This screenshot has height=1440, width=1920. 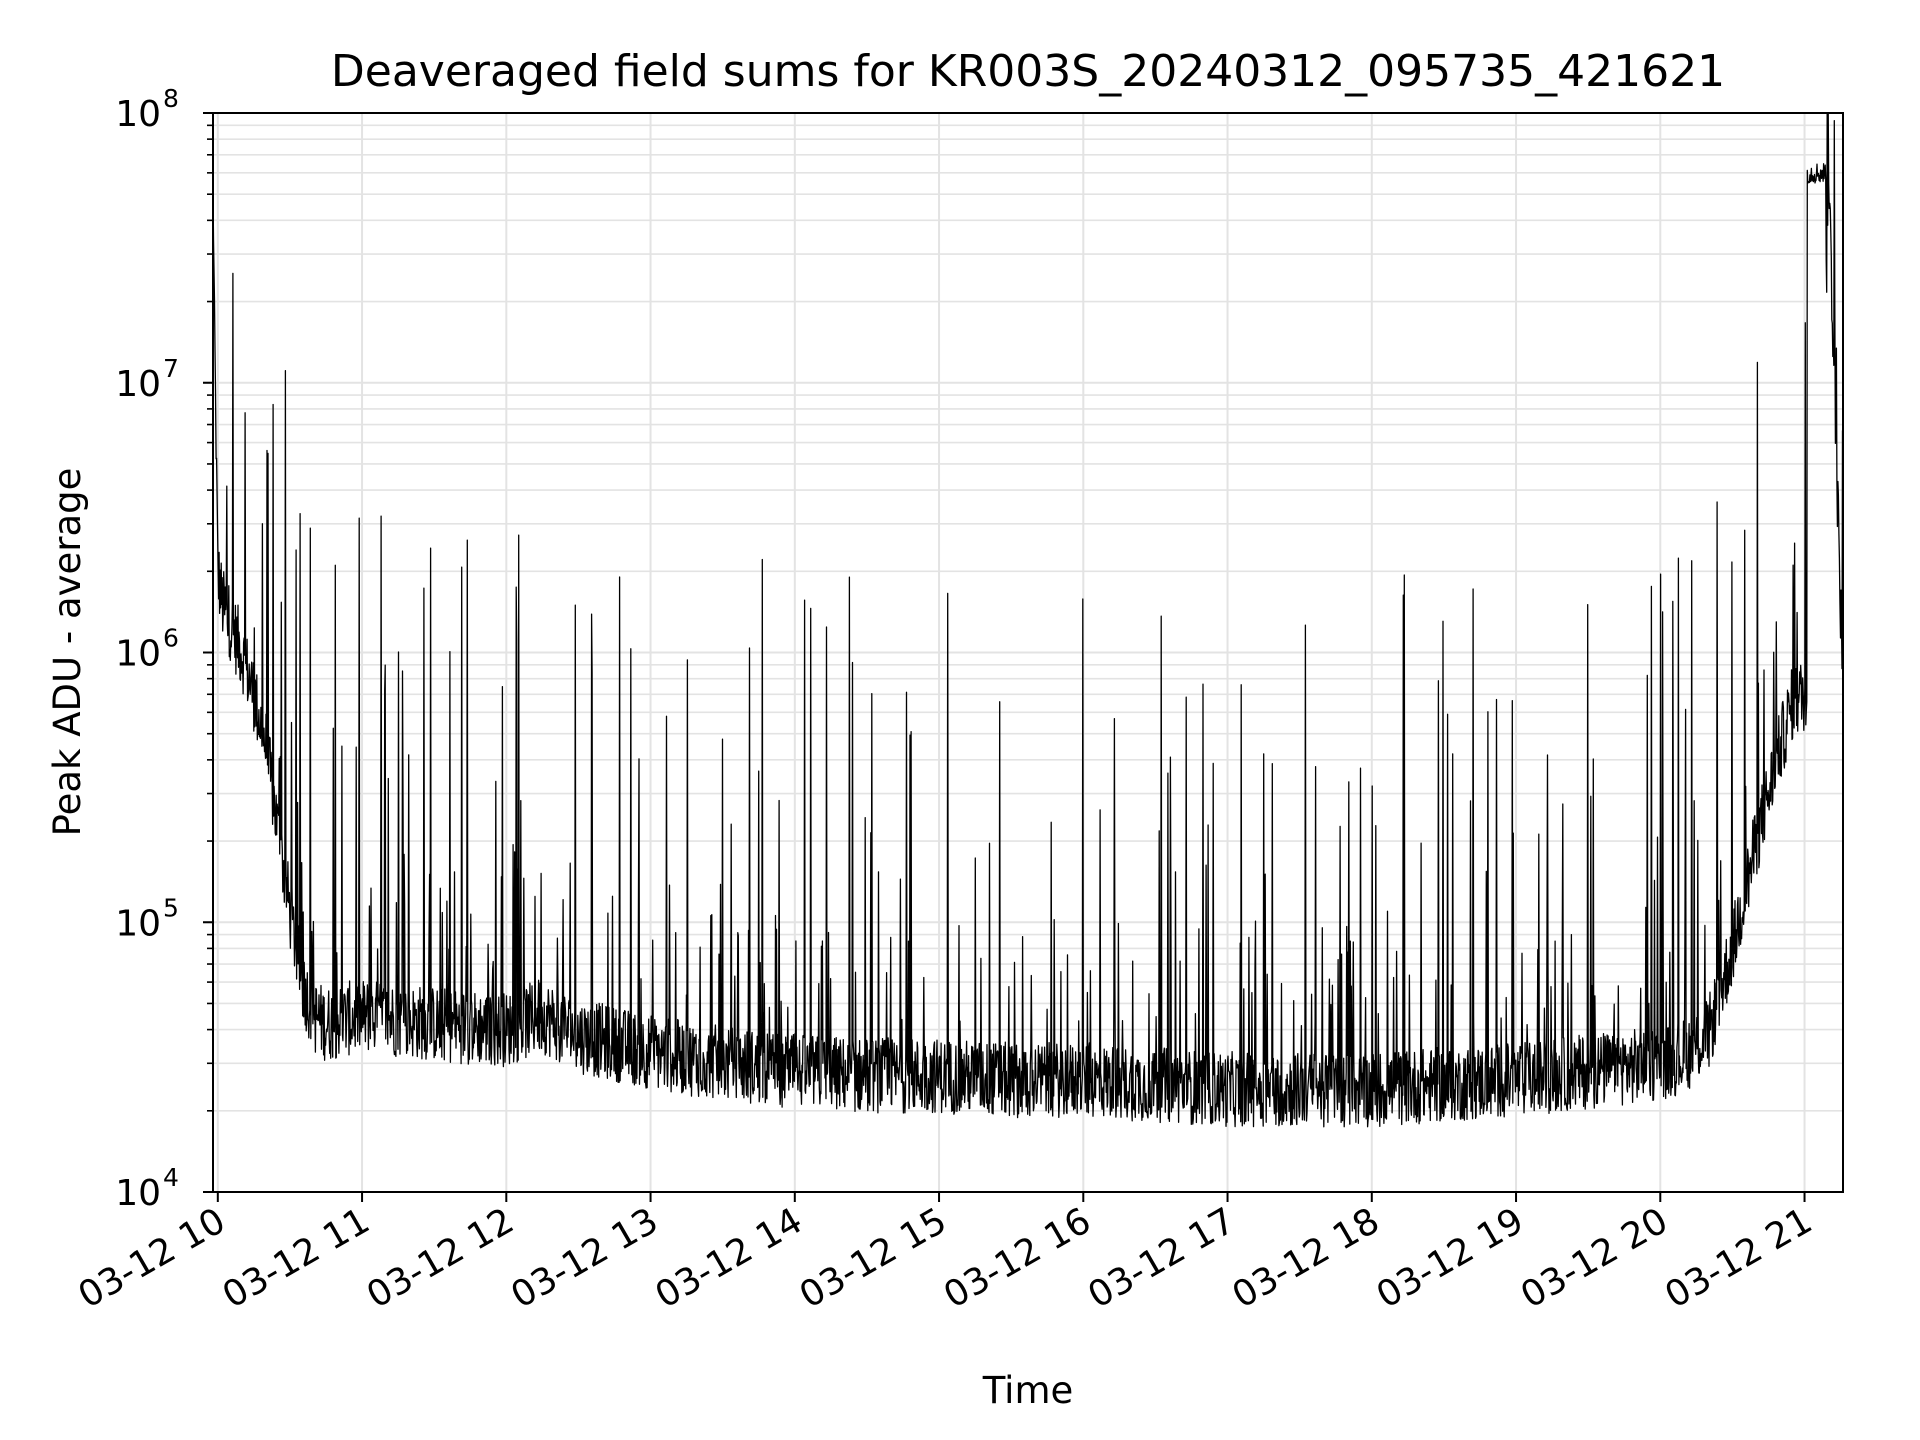 What do you see at coordinates (171, 98) in the screenshot?
I see `y-tick-exponent: 8` at bounding box center [171, 98].